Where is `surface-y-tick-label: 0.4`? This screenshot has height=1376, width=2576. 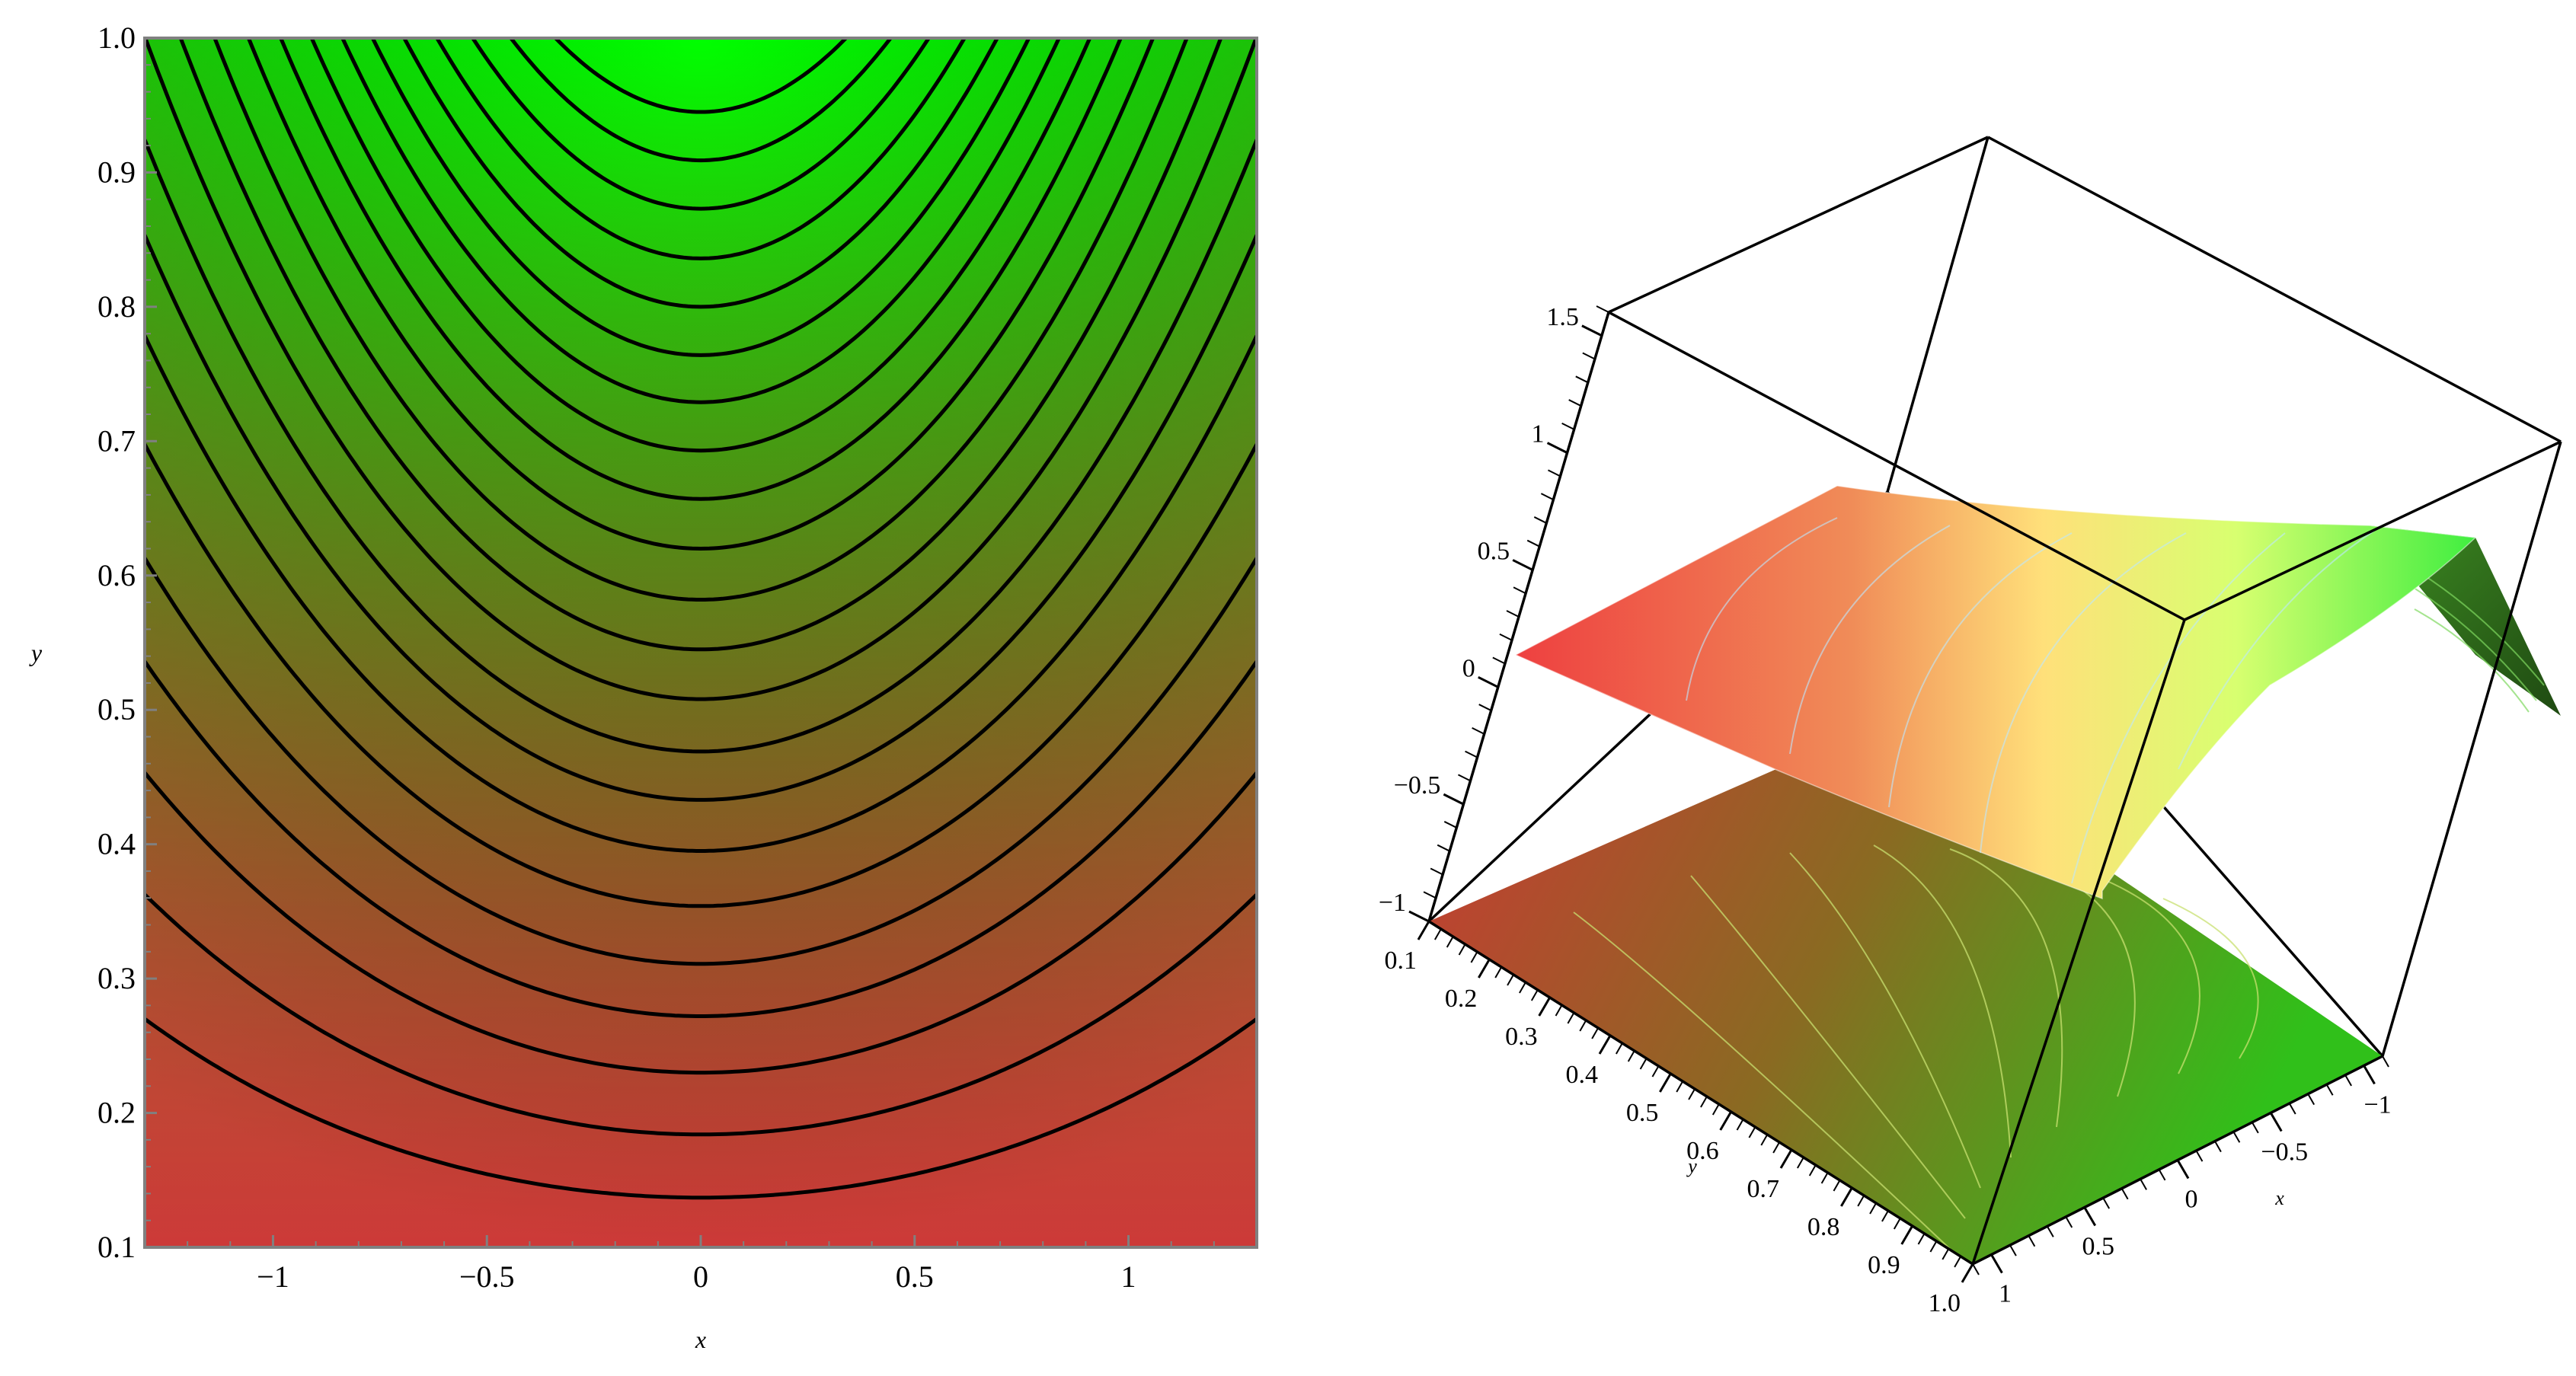
surface-y-tick-label: 0.4 is located at coordinates (1583, 1075).